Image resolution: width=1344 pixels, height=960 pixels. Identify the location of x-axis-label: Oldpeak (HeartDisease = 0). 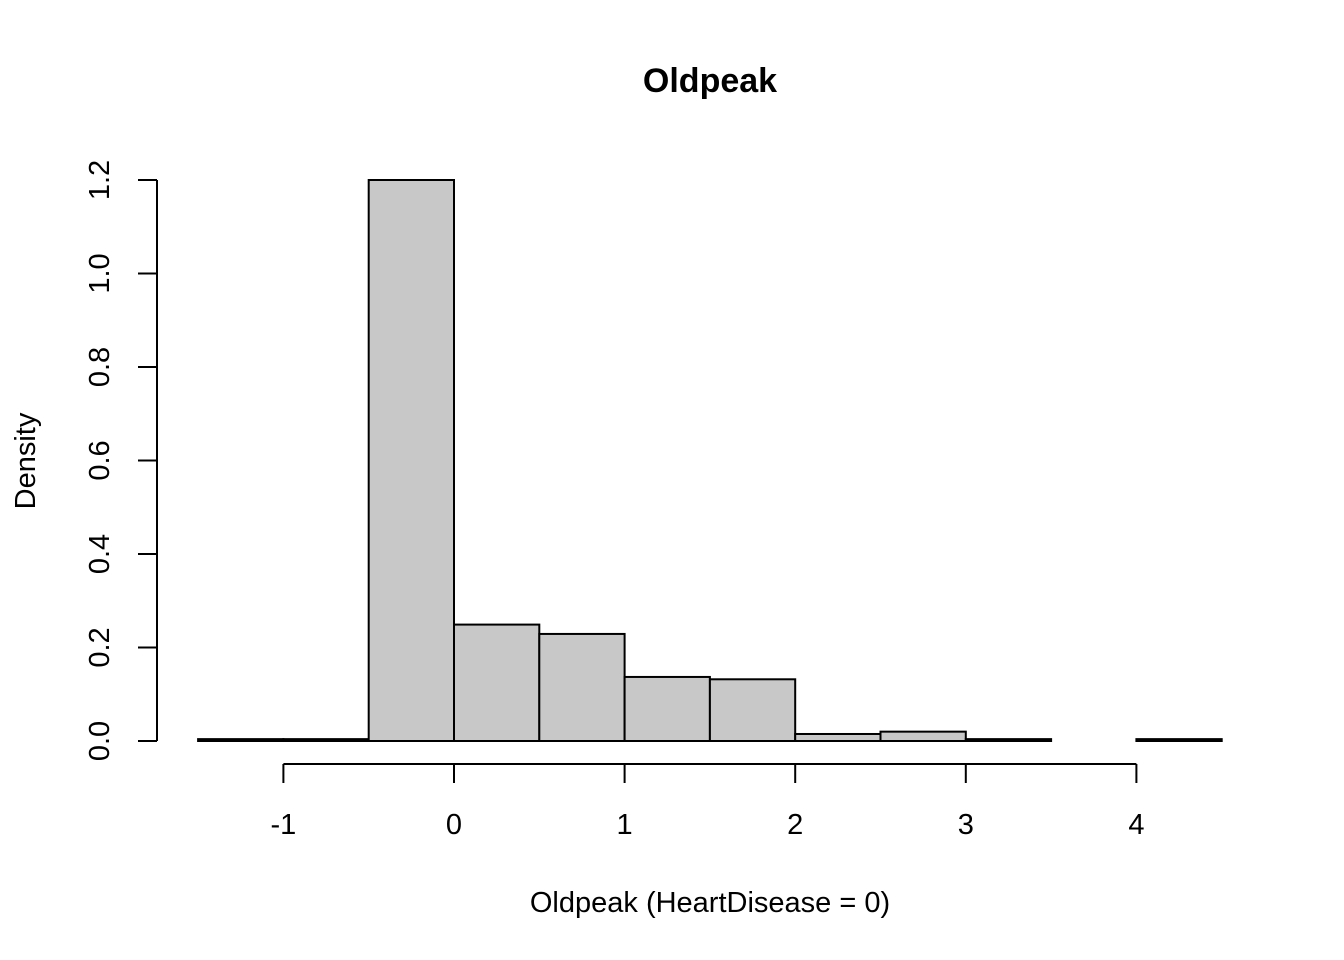
(710, 903).